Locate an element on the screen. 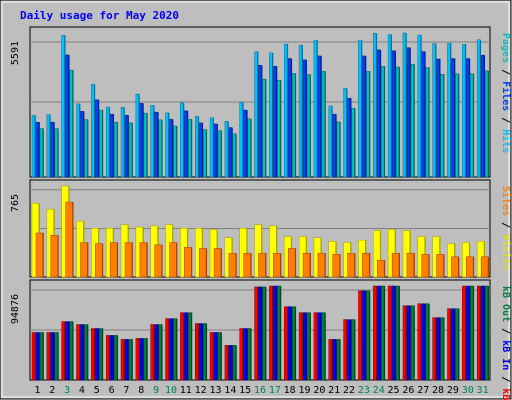  legend-hits-files-pages: Pages / Files / Hits is located at coordinates (506, 93).